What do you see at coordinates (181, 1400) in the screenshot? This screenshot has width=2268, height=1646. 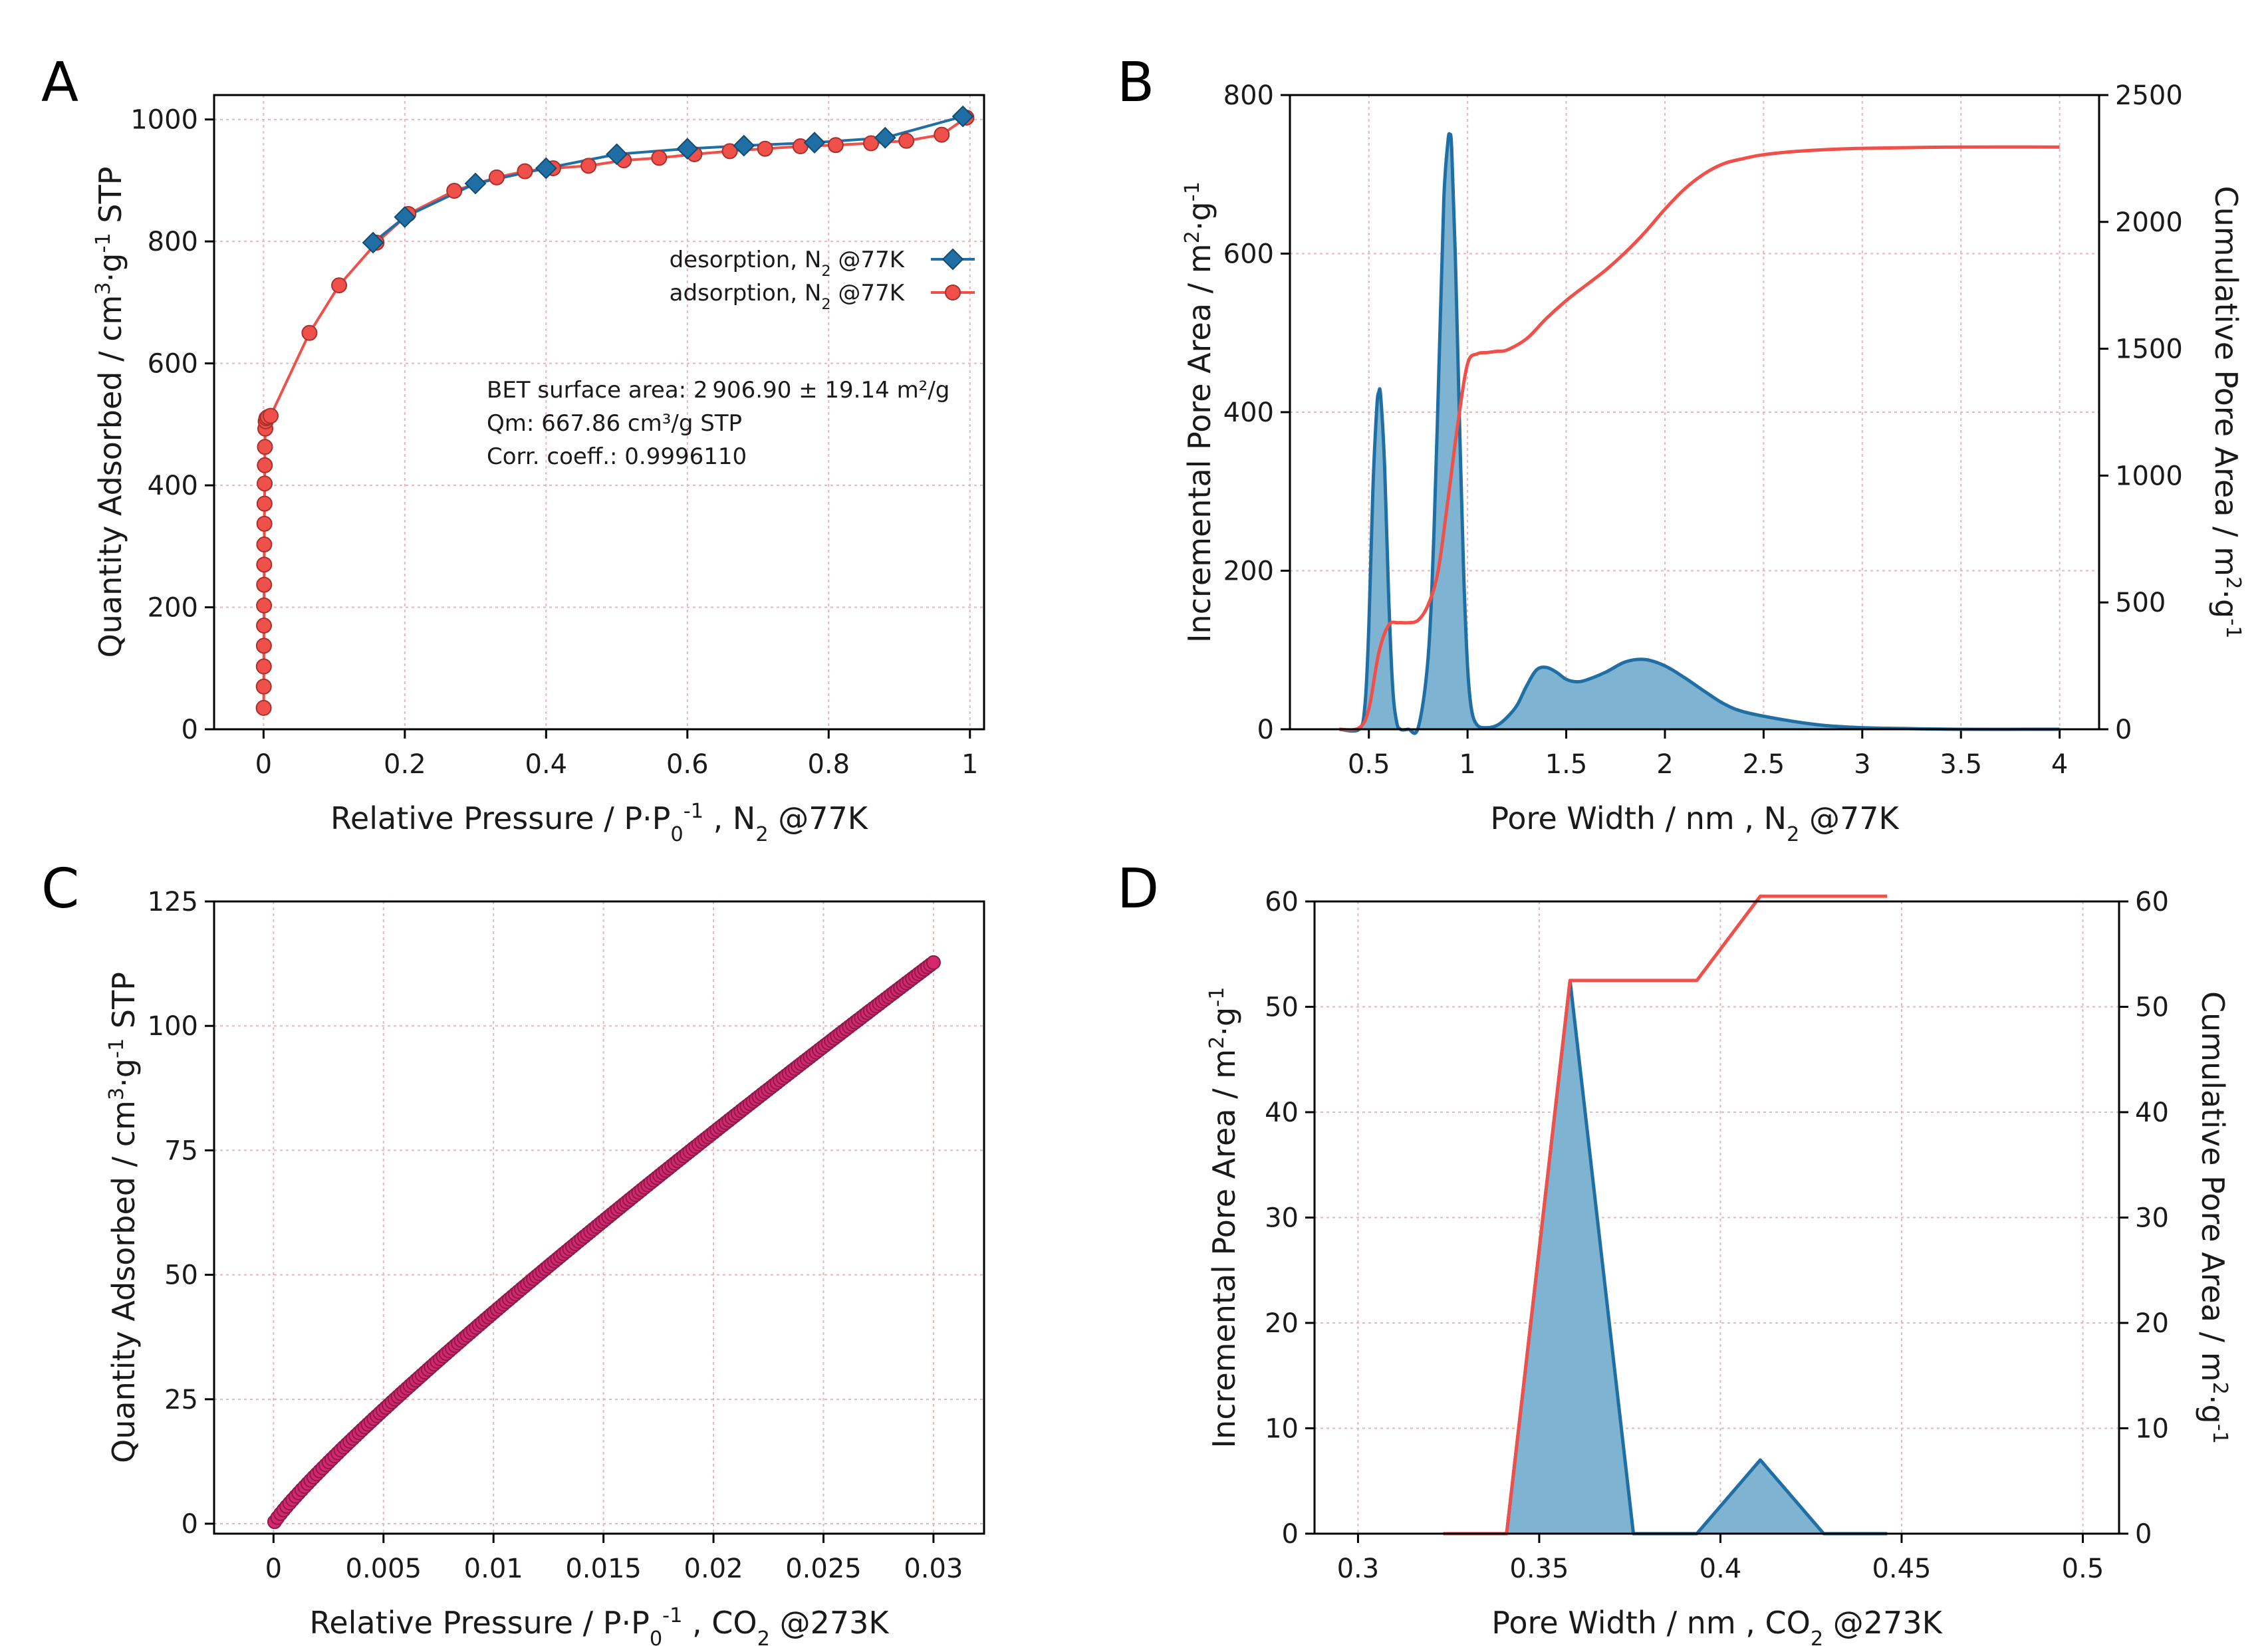 I see `y-tick-label: 25` at bounding box center [181, 1400].